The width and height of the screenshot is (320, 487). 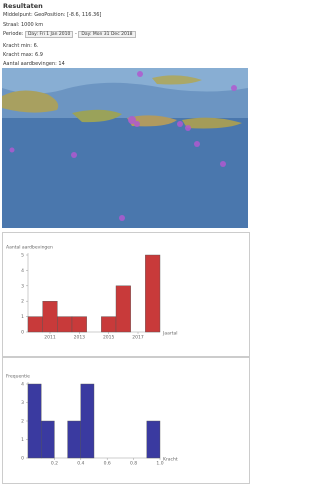 What do you see at coordinates (109, 338) in the screenshot?
I see `x-tick-label: 2015` at bounding box center [109, 338].